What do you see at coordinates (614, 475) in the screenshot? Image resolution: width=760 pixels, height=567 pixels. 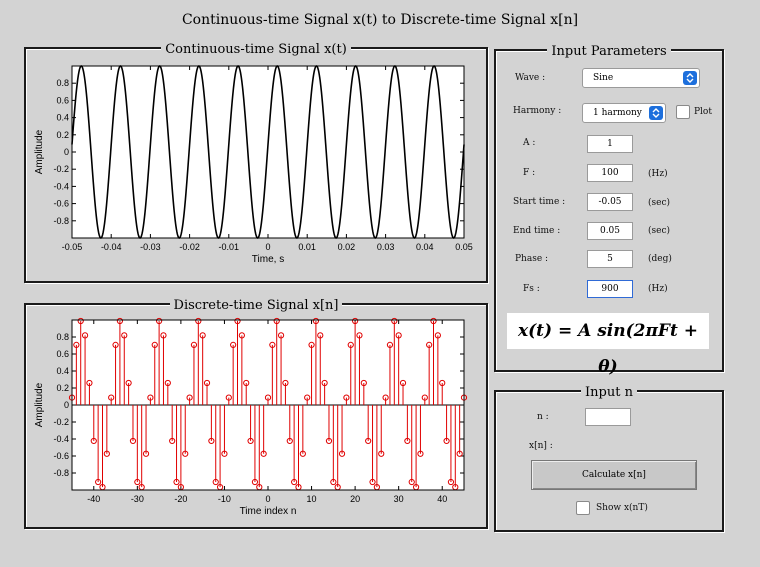 I see `calculate-xn-button: Calculate x[n]` at bounding box center [614, 475].